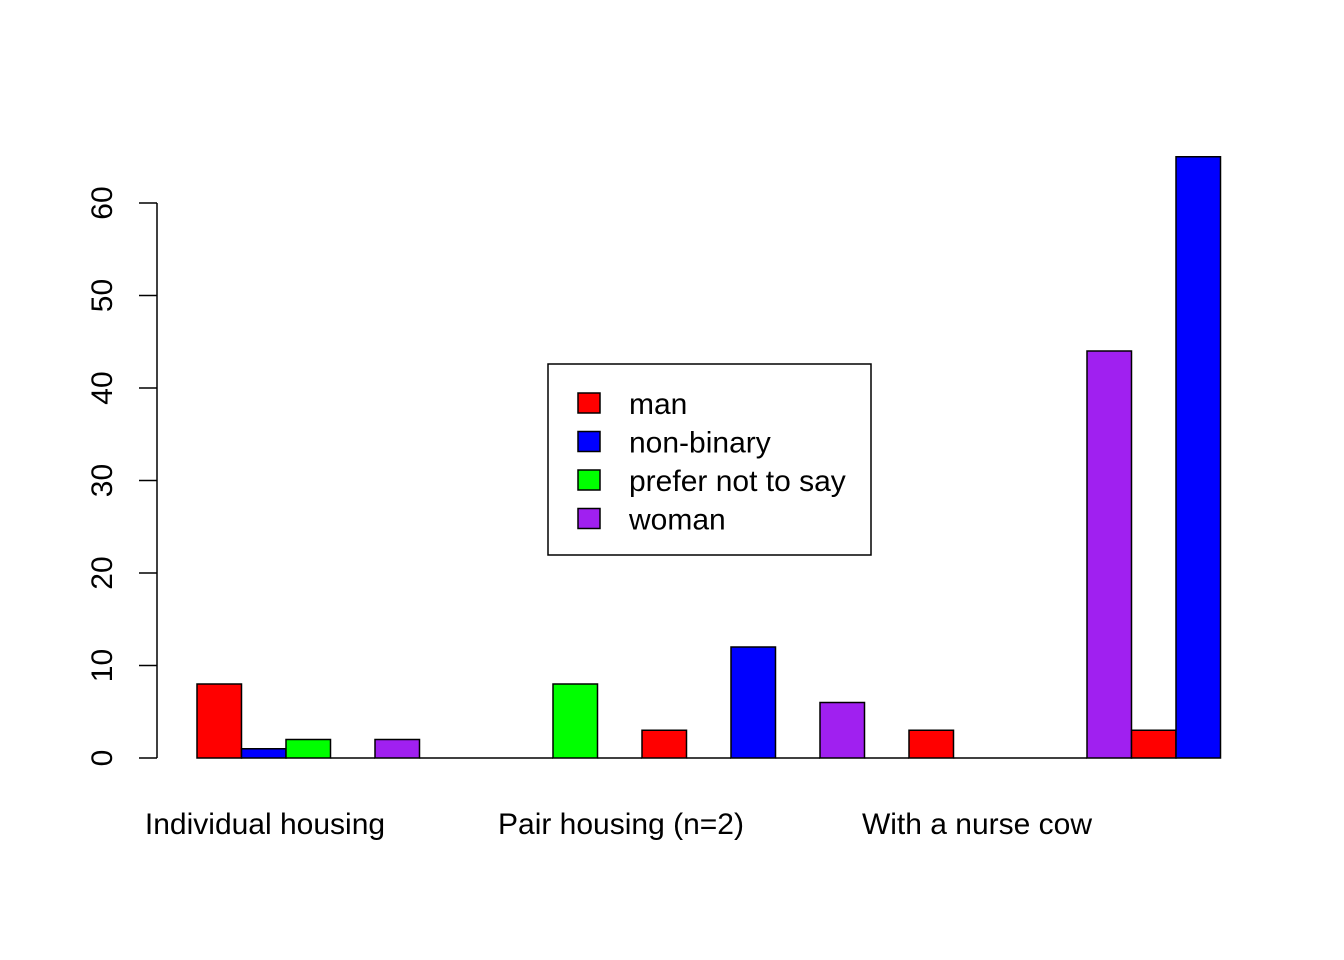  I want to click on legend-label: man, so click(658, 404).